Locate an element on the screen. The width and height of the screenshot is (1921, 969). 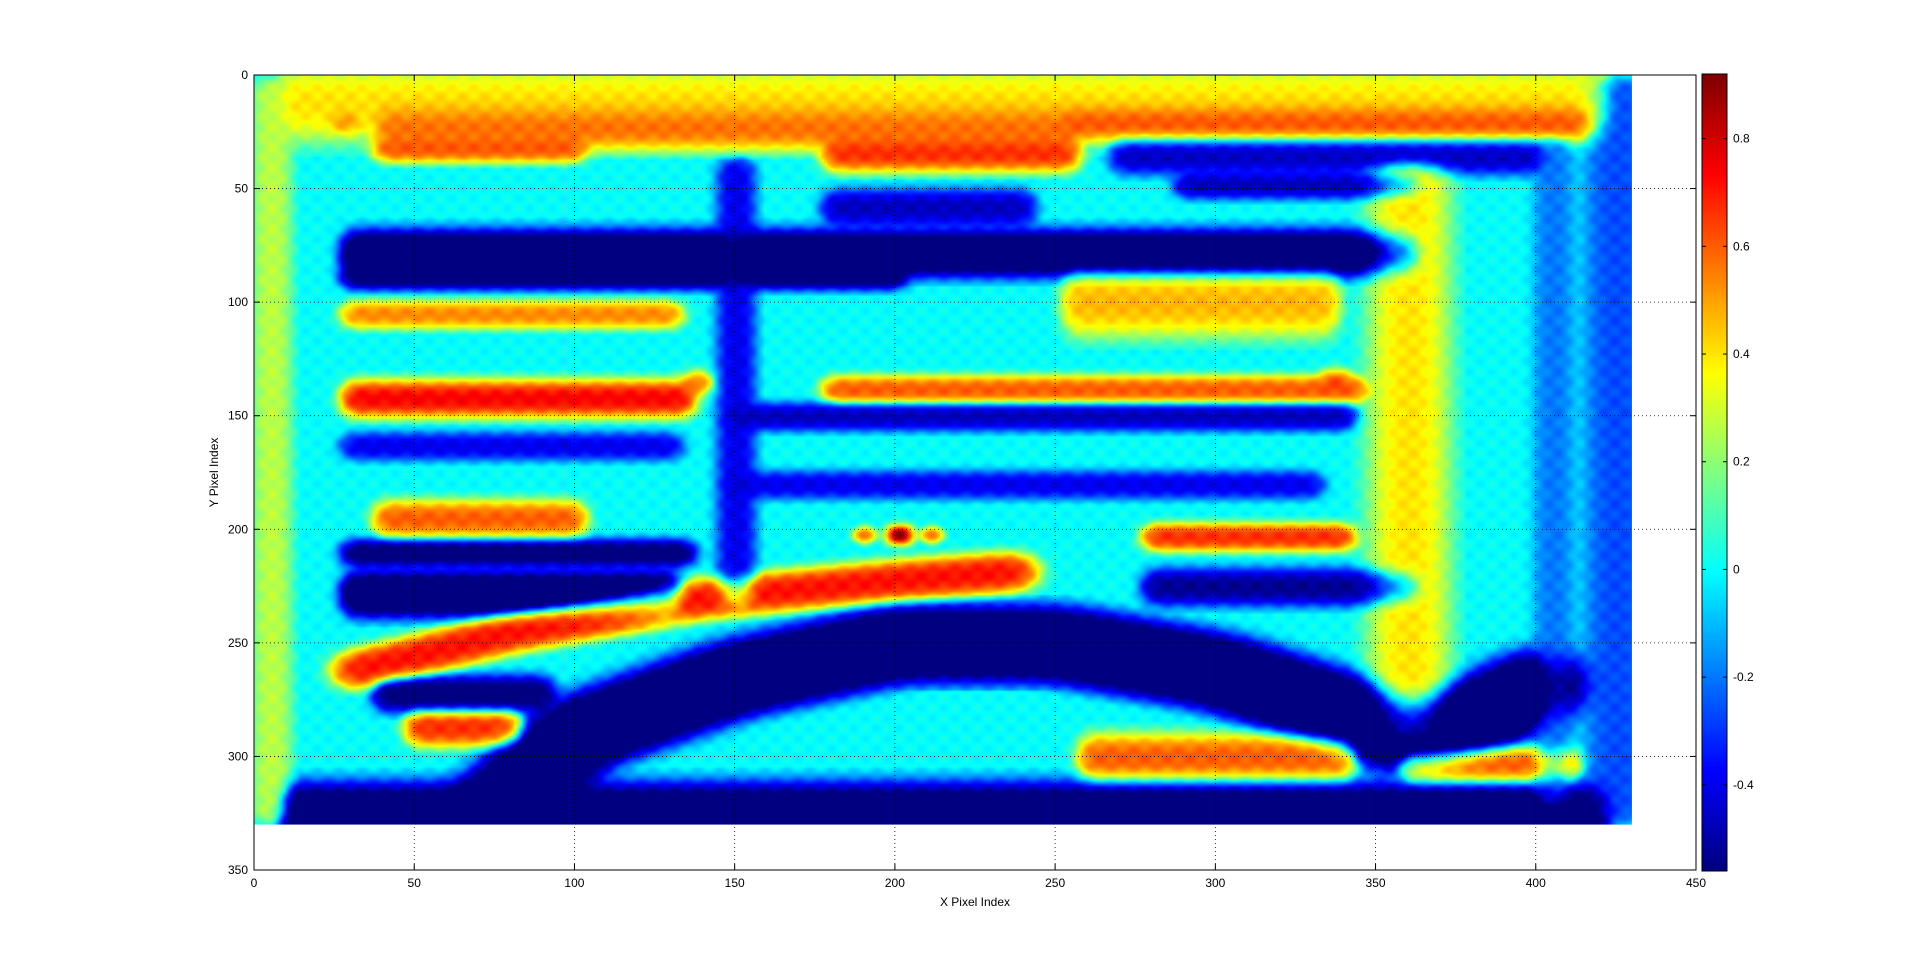
colorbar: -0.4 -0.2 0 0.2 0.4 0.6 0.8 is located at coordinates (1727, 472).